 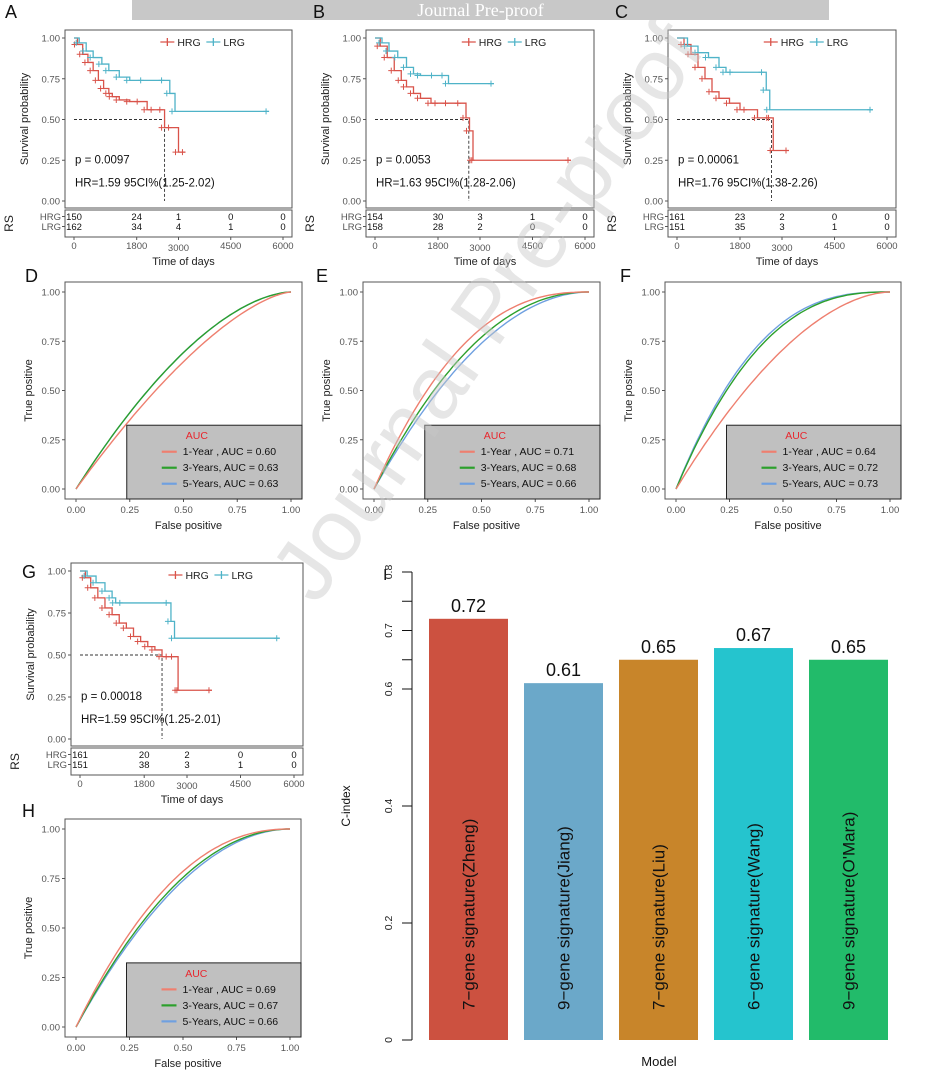 I want to click on p-value: p = 0.00061, so click(x=708, y=160).